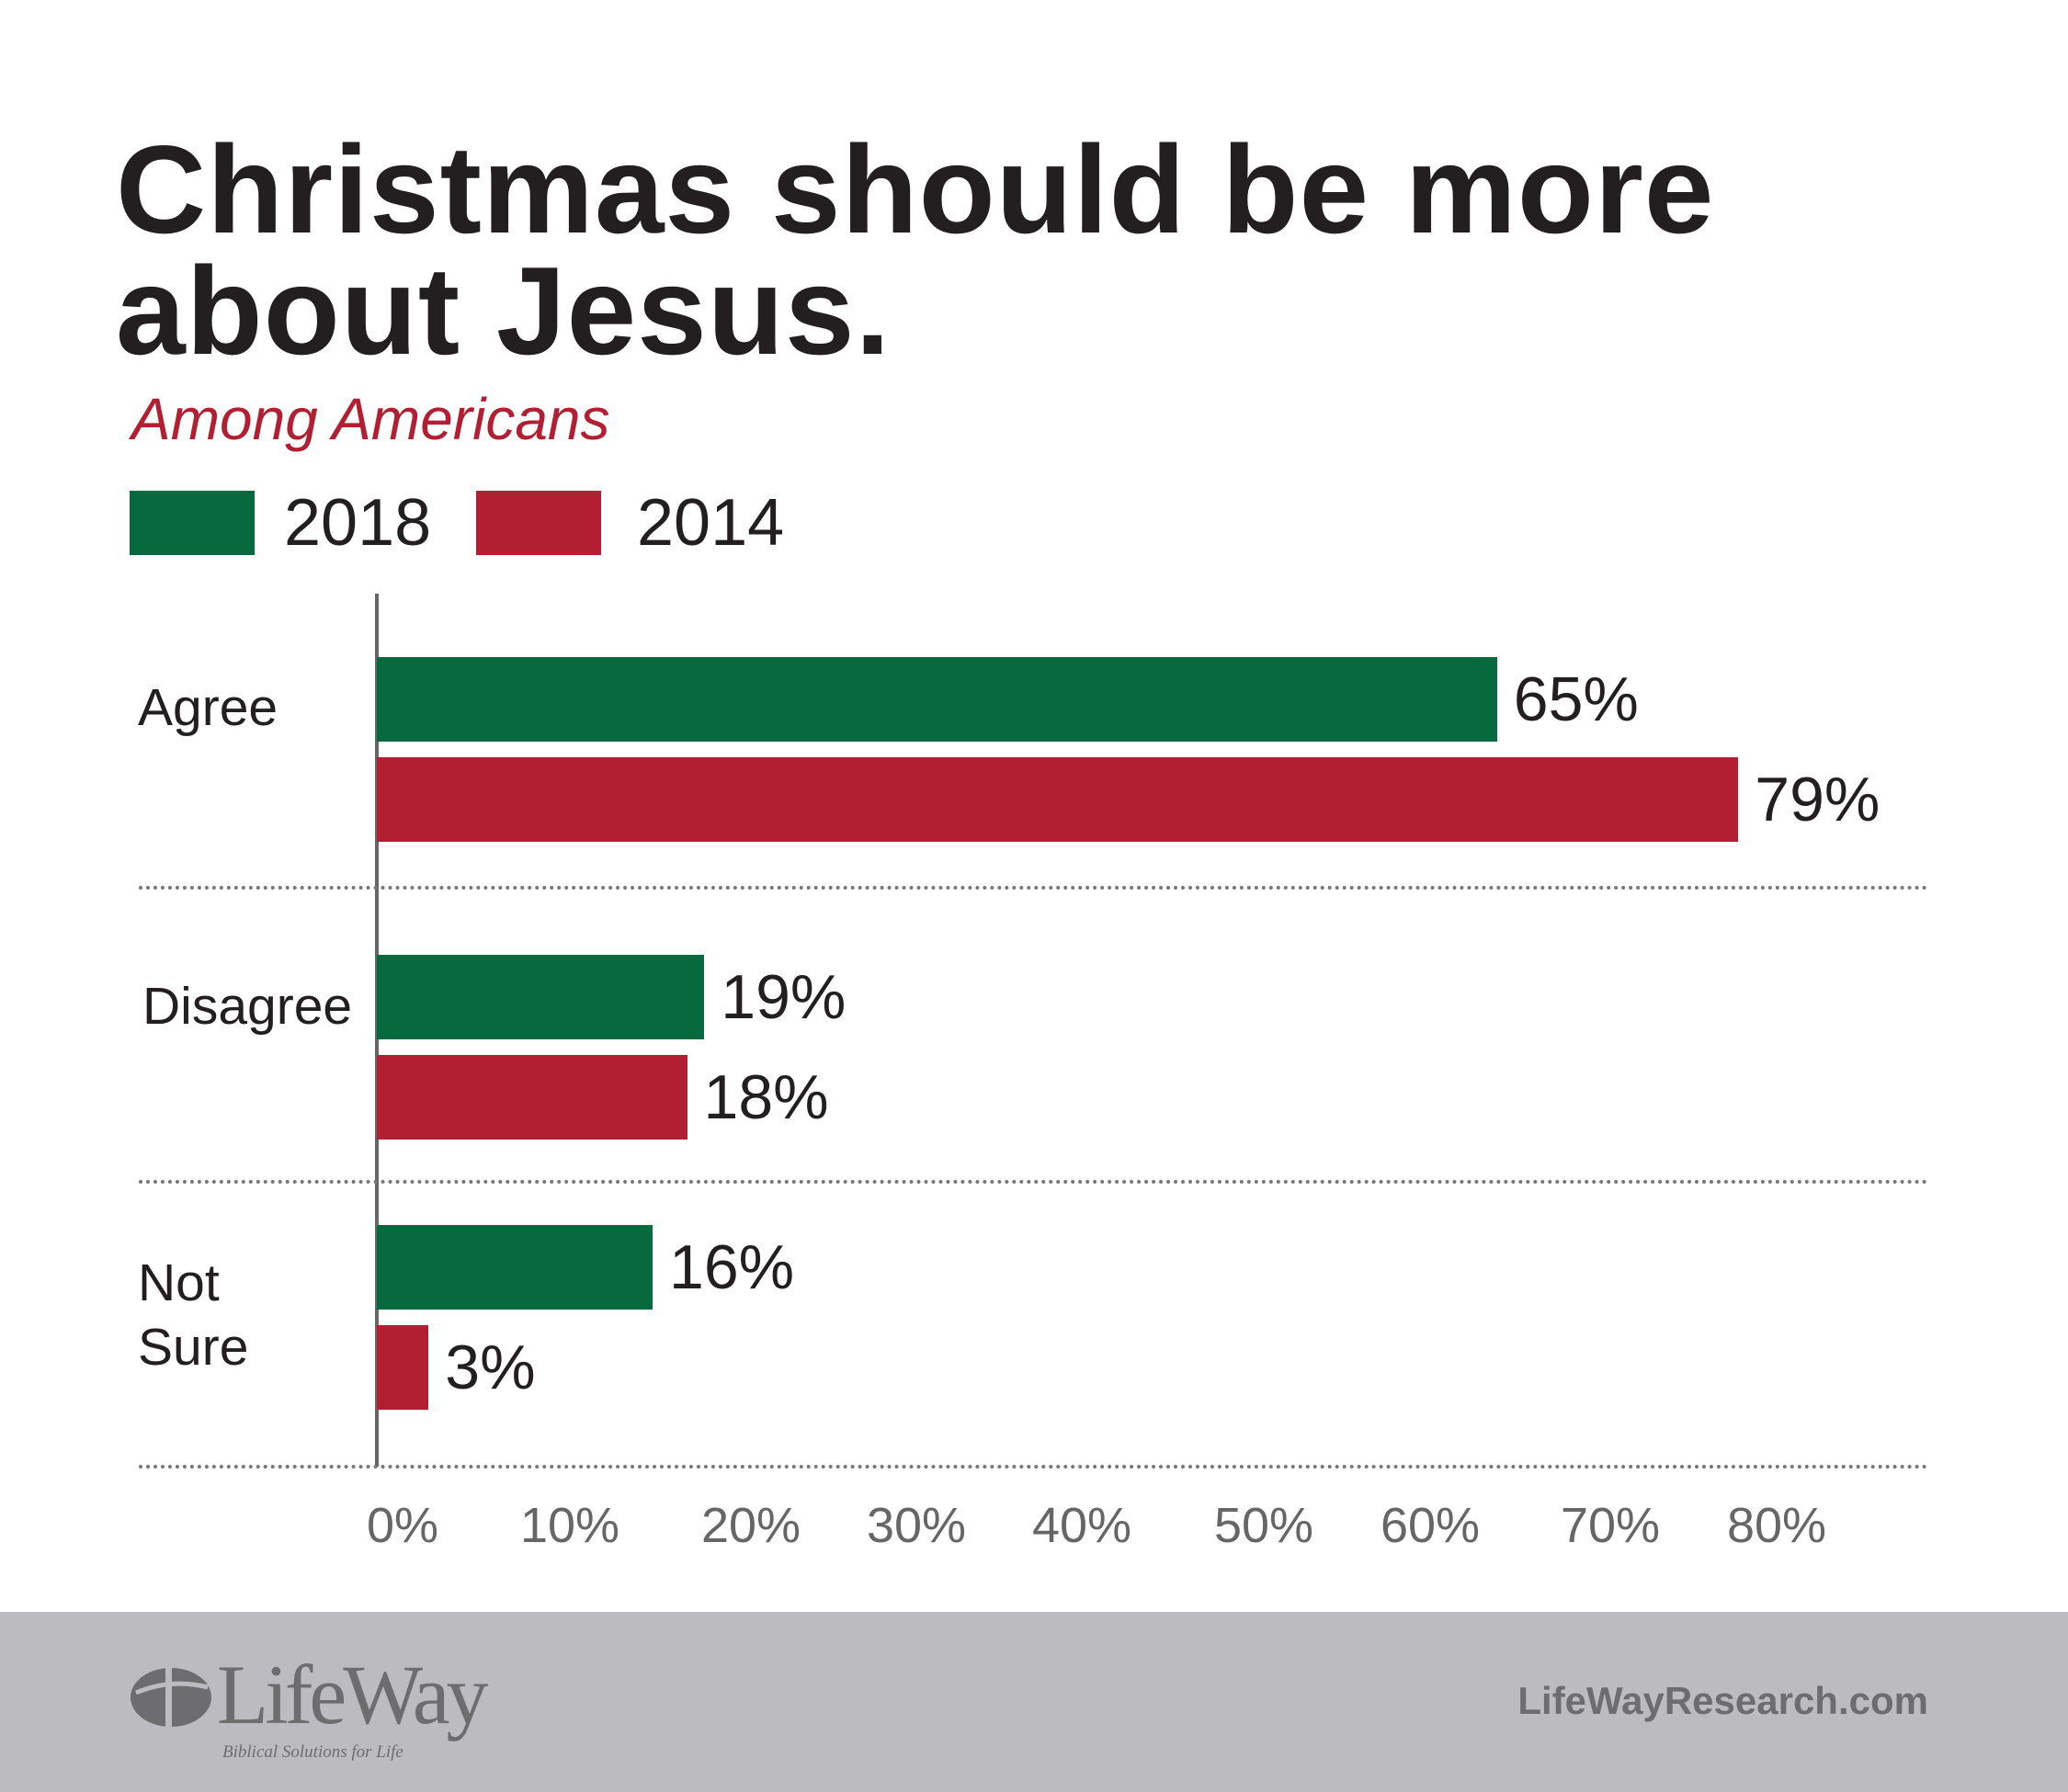  Describe the element at coordinates (1058, 799) in the screenshot. I see `bar-2014-agree` at that location.